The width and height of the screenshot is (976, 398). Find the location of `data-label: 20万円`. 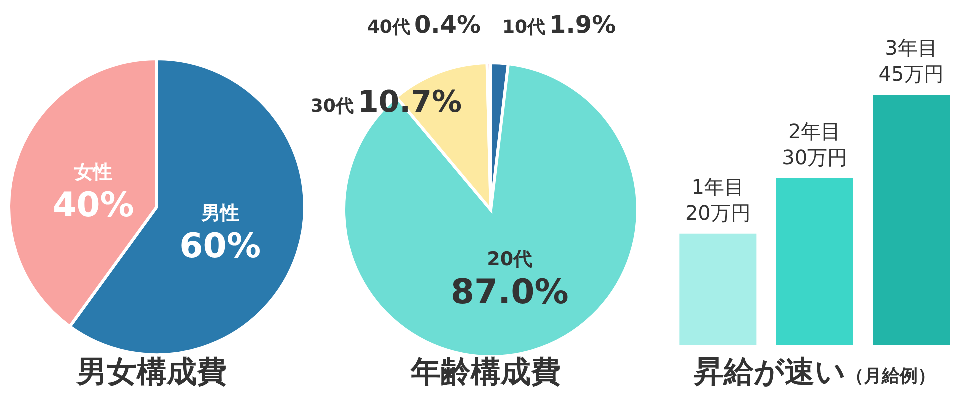

data-label: 20万円 is located at coordinates (718, 212).